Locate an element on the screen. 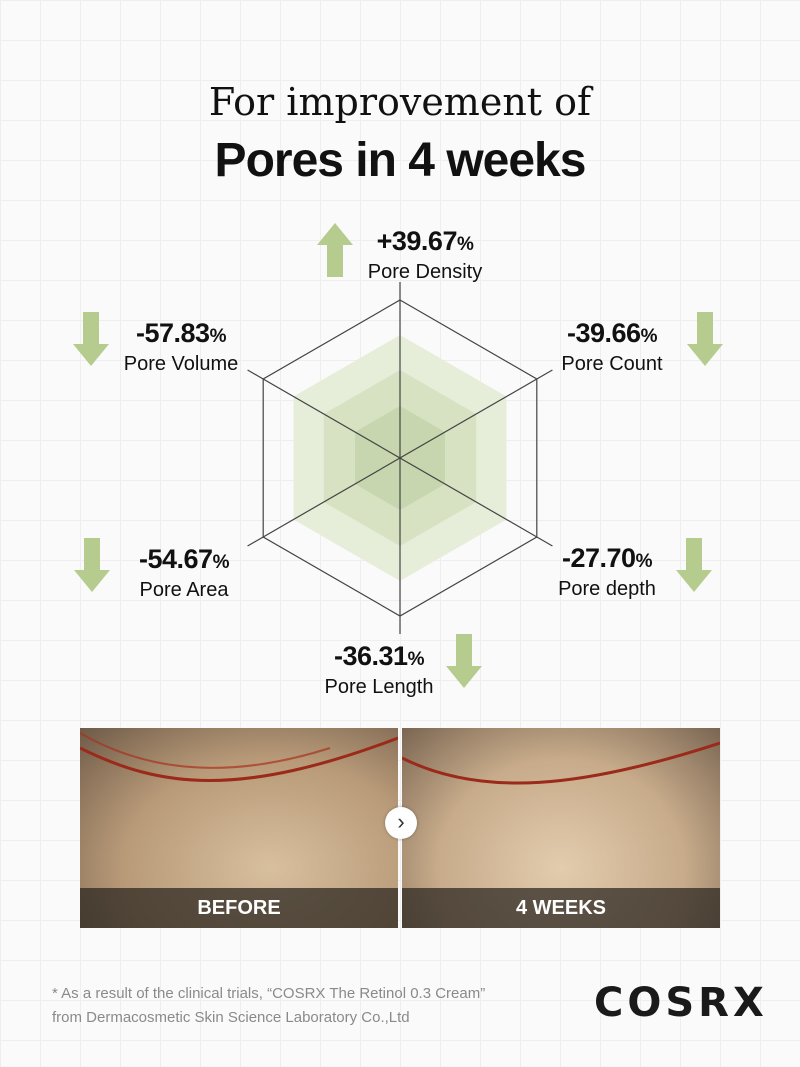 The image size is (800, 1067). chevron-right-icon: › is located at coordinates (401, 823).